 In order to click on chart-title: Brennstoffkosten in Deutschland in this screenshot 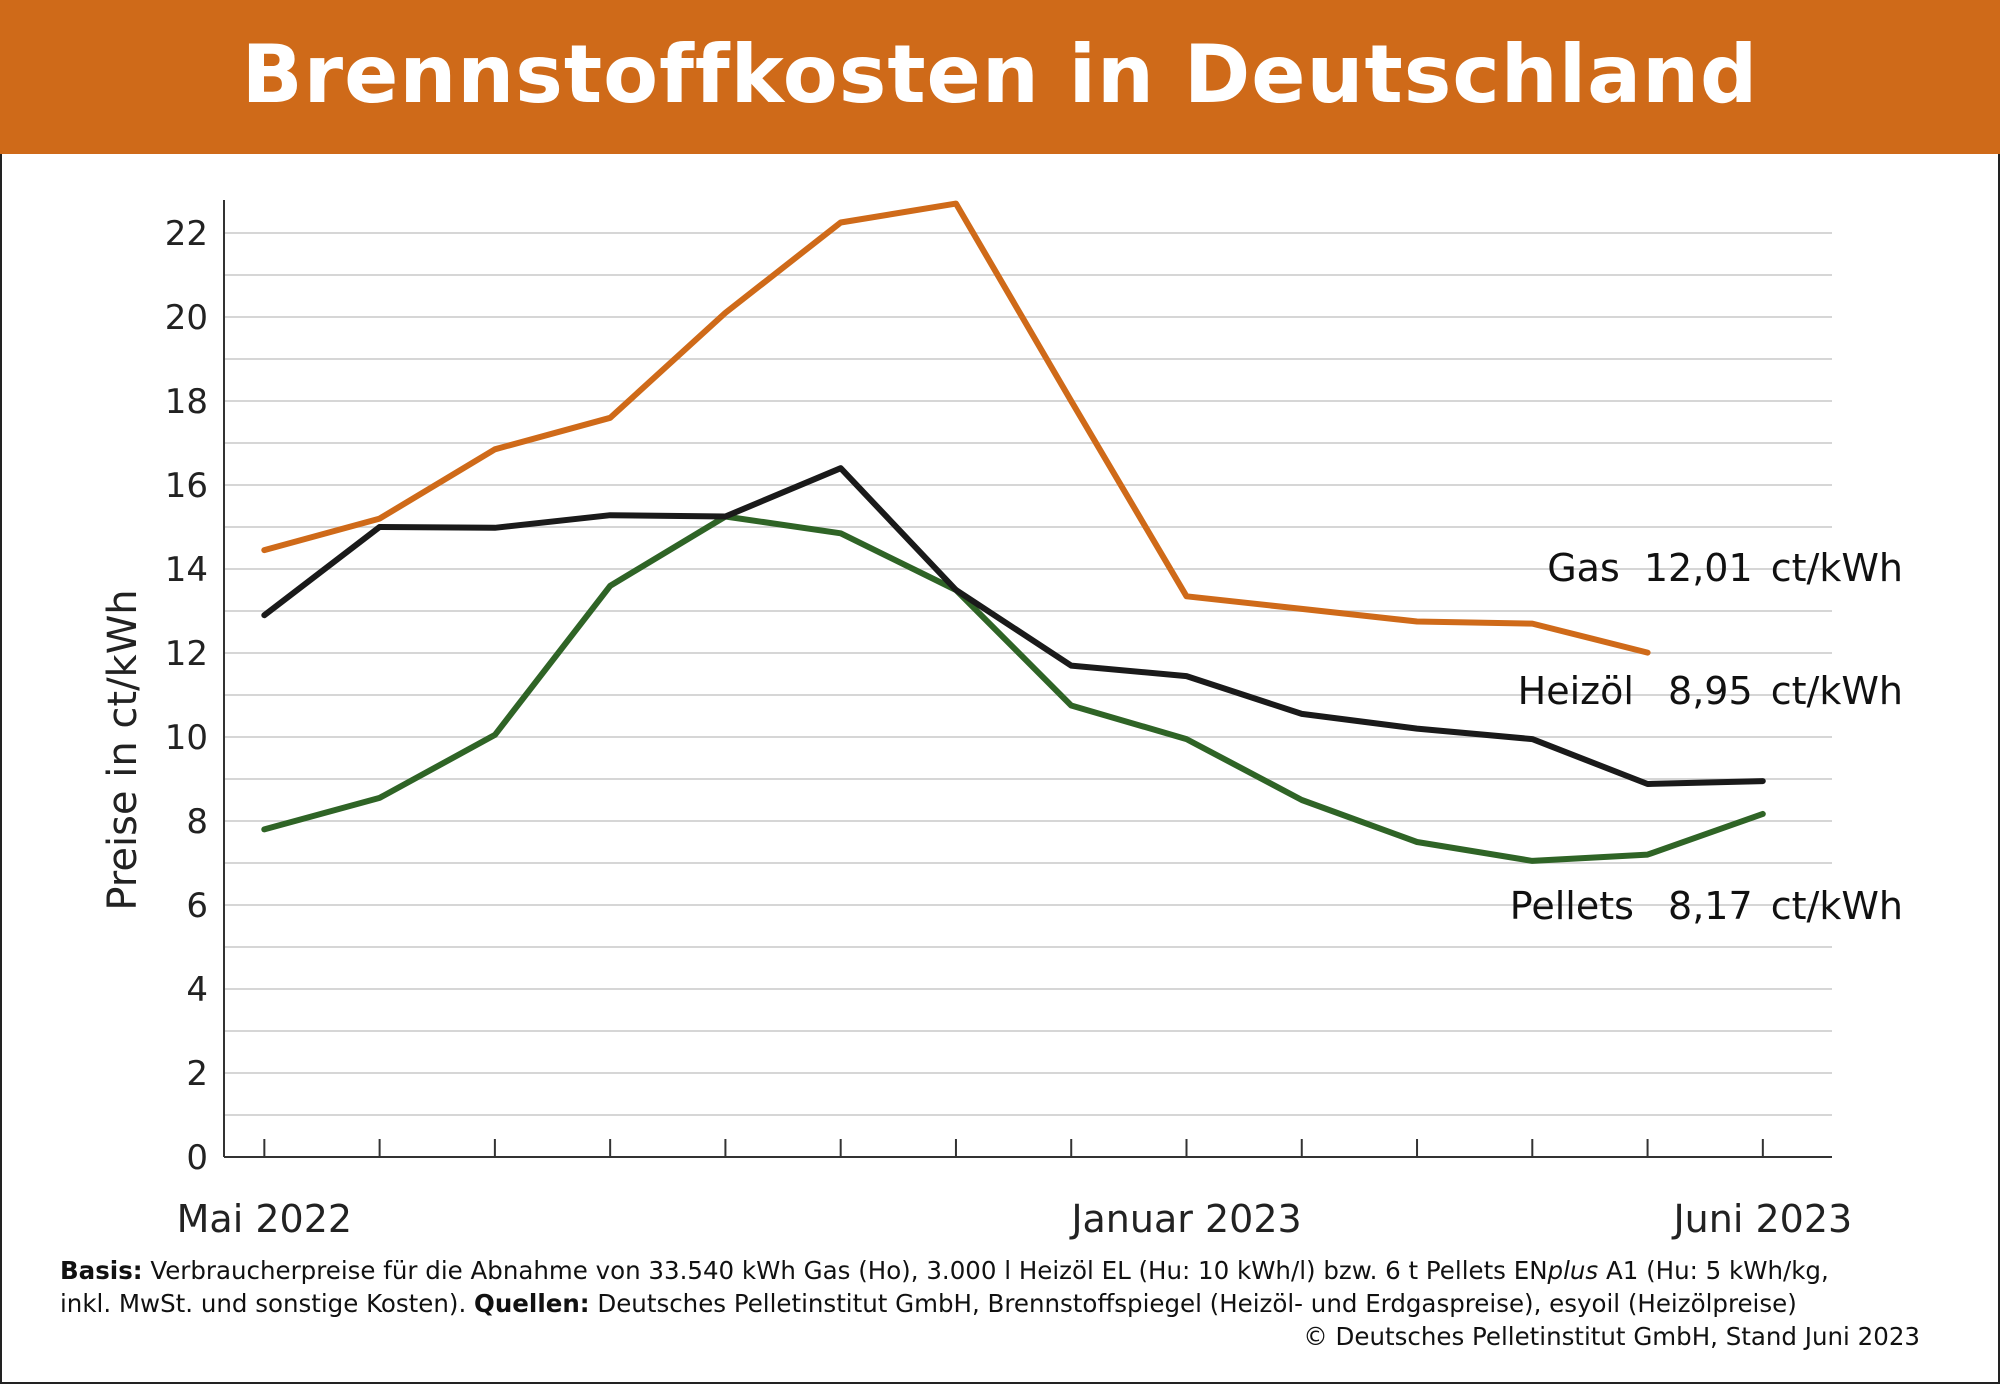, I will do `click(1000, 74)`.